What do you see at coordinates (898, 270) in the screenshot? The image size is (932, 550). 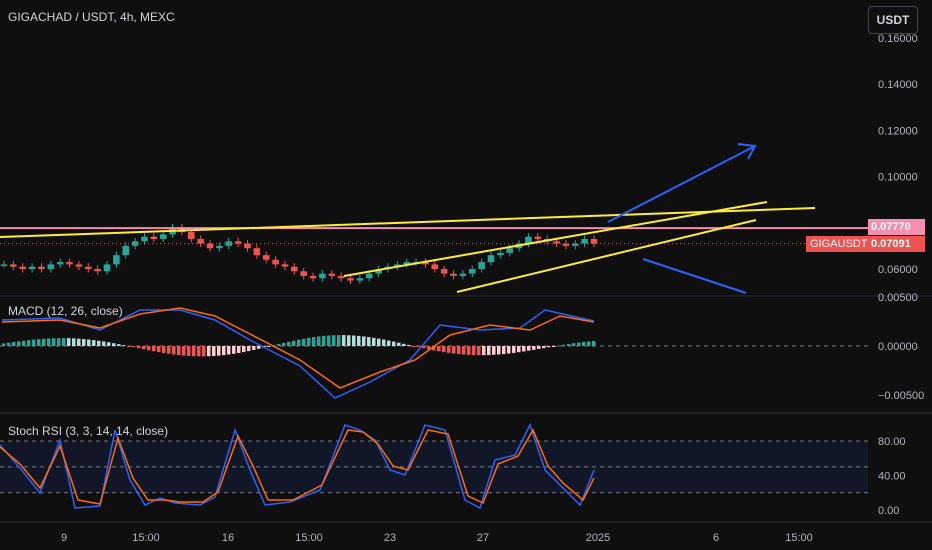 I see `price-tick-label: 0.06000` at bounding box center [898, 270].